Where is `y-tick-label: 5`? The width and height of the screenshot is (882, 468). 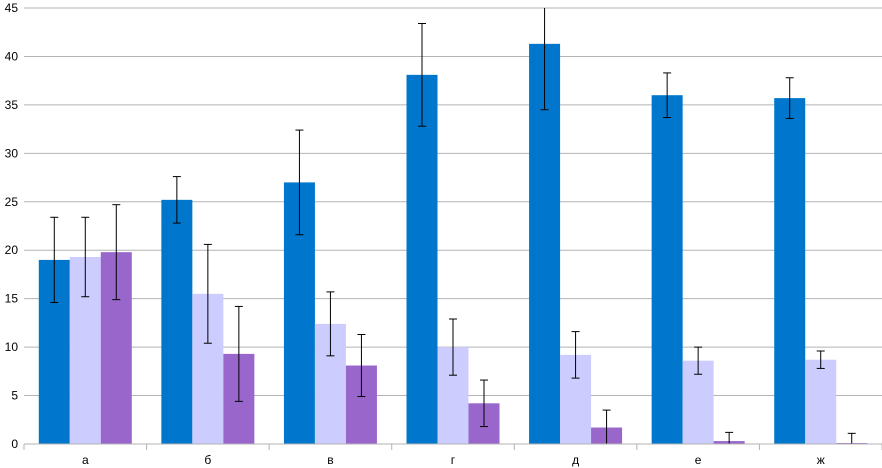
y-tick-label: 5 is located at coordinates (14, 396).